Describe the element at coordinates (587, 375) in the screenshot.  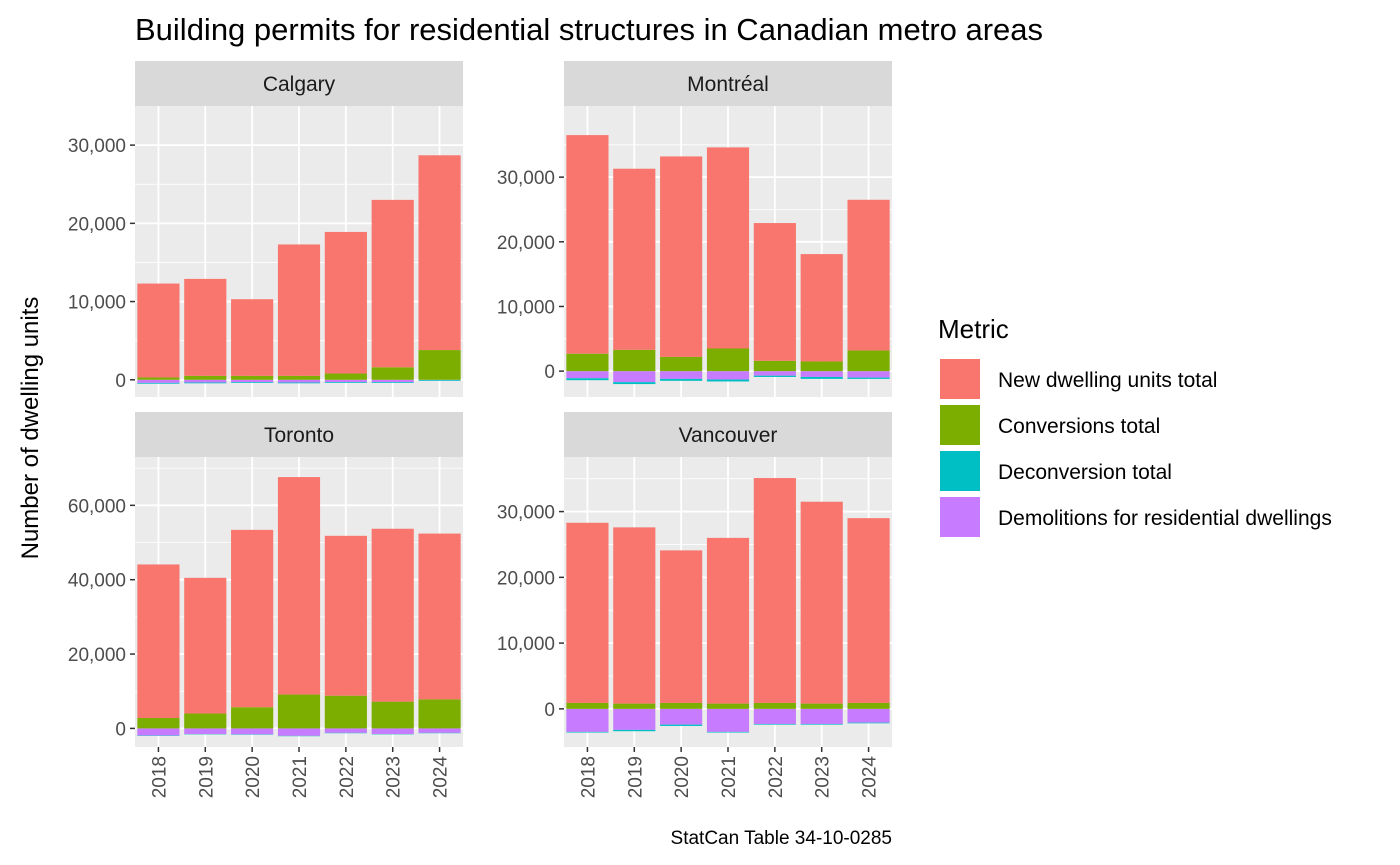
I see `panel-montr-al-bar-demolitions-for-residential-dwellings-2018` at that location.